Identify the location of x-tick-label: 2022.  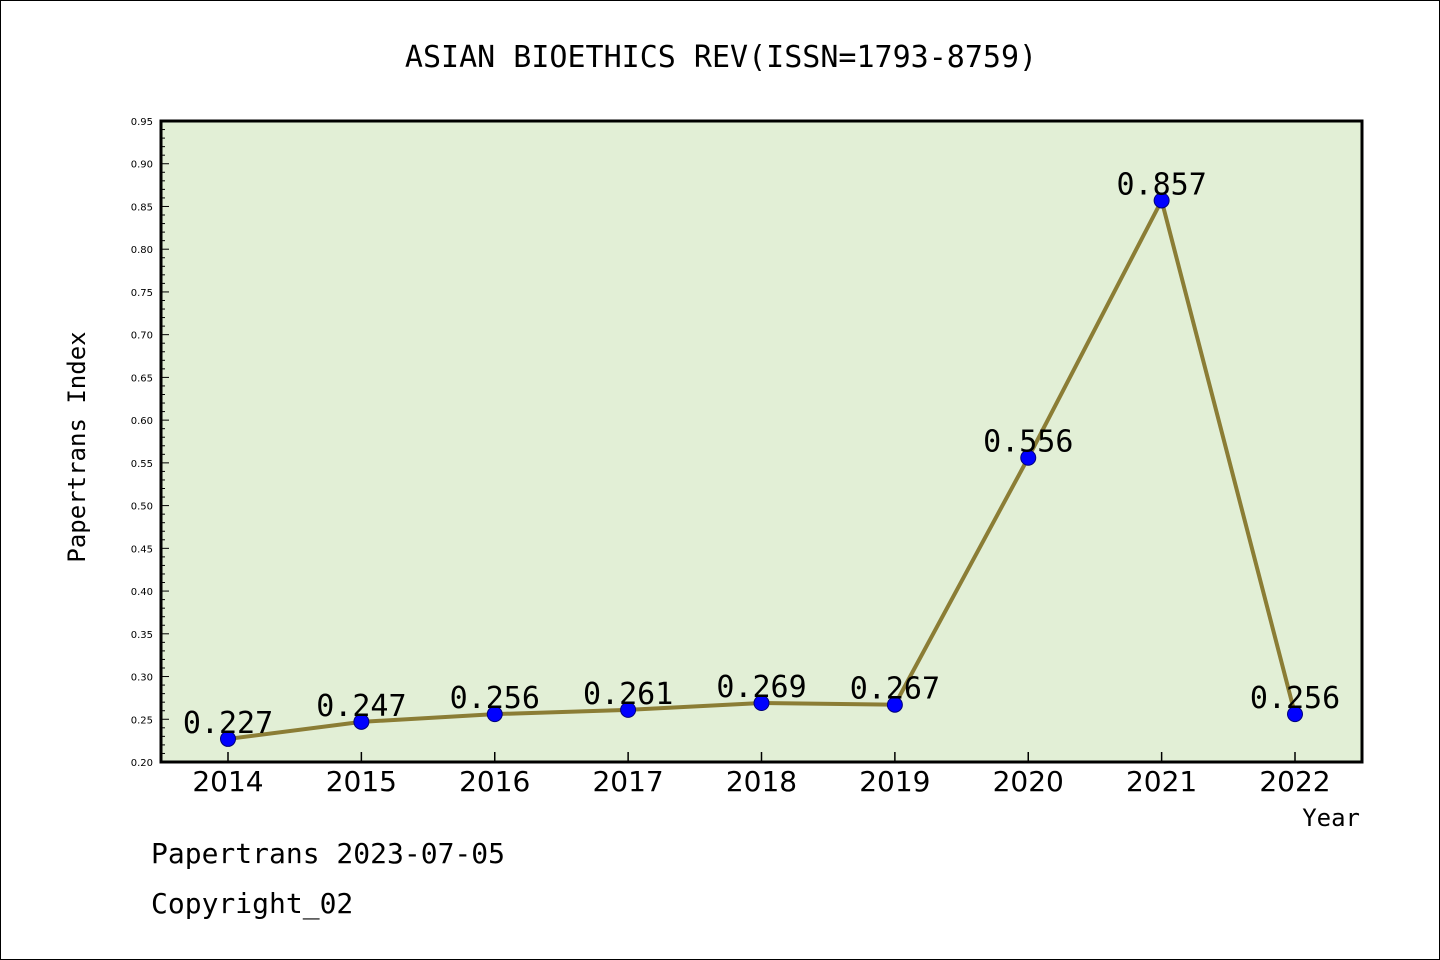
(1294, 781).